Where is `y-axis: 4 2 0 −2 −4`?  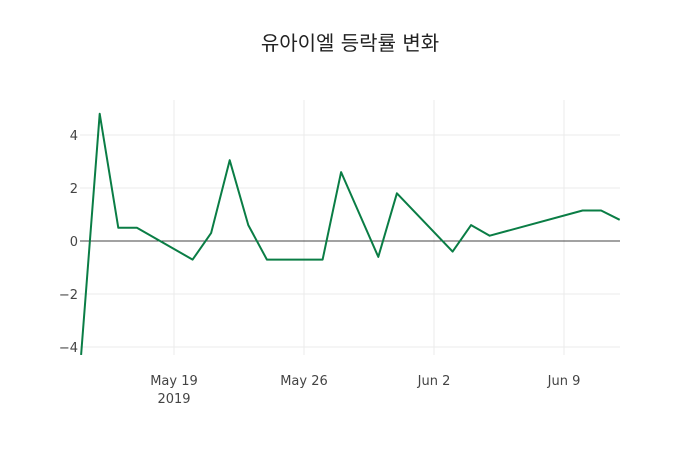
y-axis: 4 2 0 −2 −4 is located at coordinates (68, 242).